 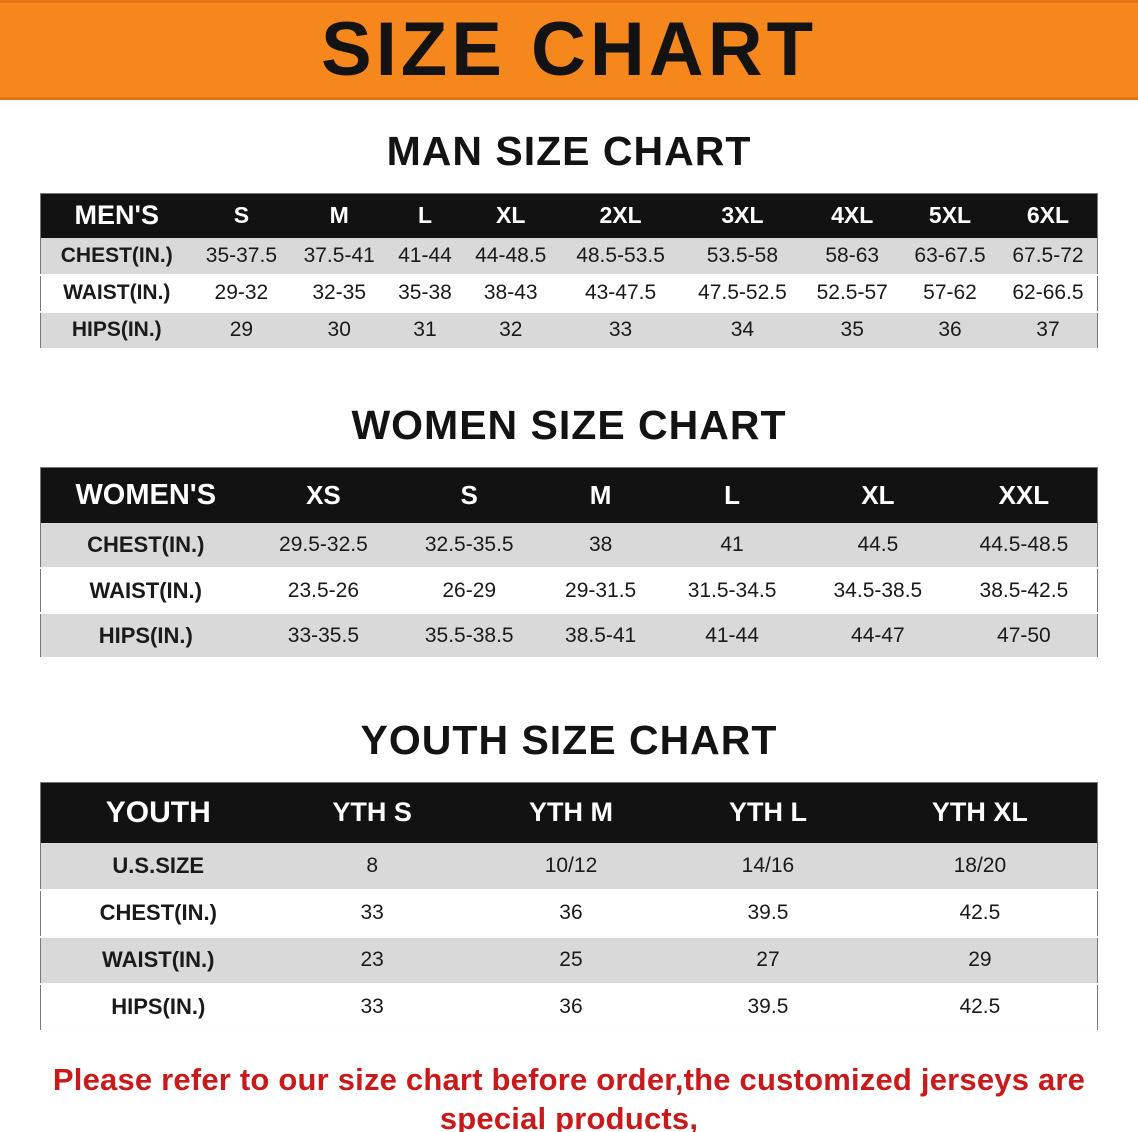 I want to click on table-cell: 58-63, so click(x=852, y=255).